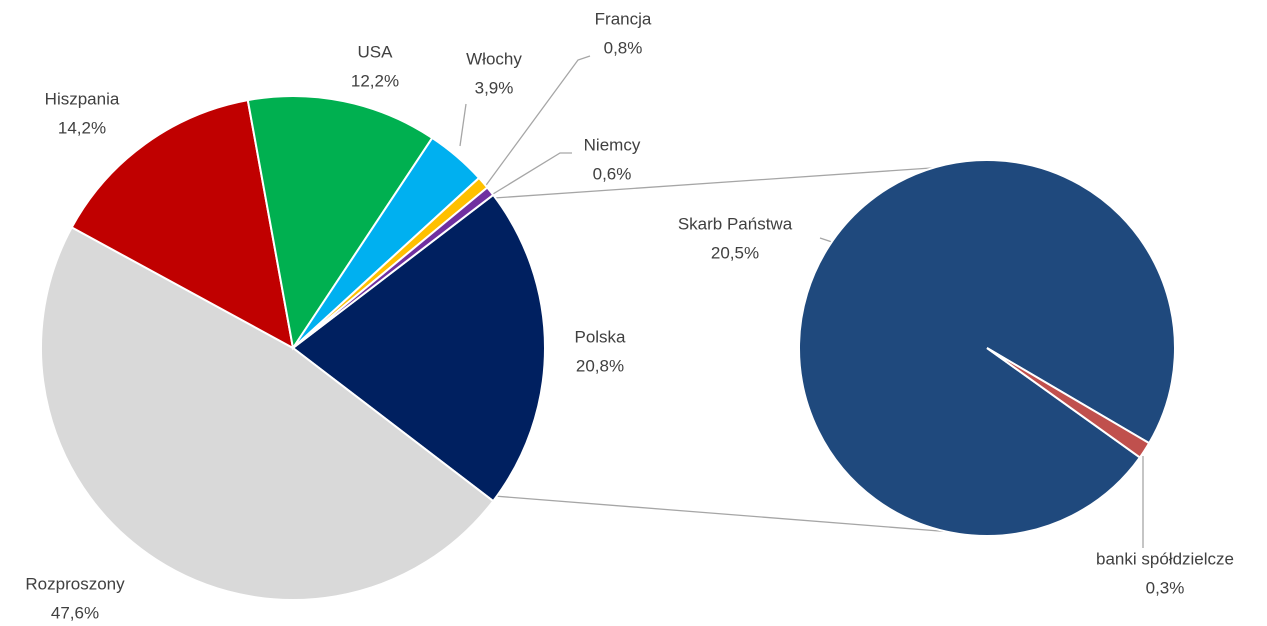 The height and width of the screenshot is (626, 1267). I want to click on value-label: 47,6%, so click(75, 612).